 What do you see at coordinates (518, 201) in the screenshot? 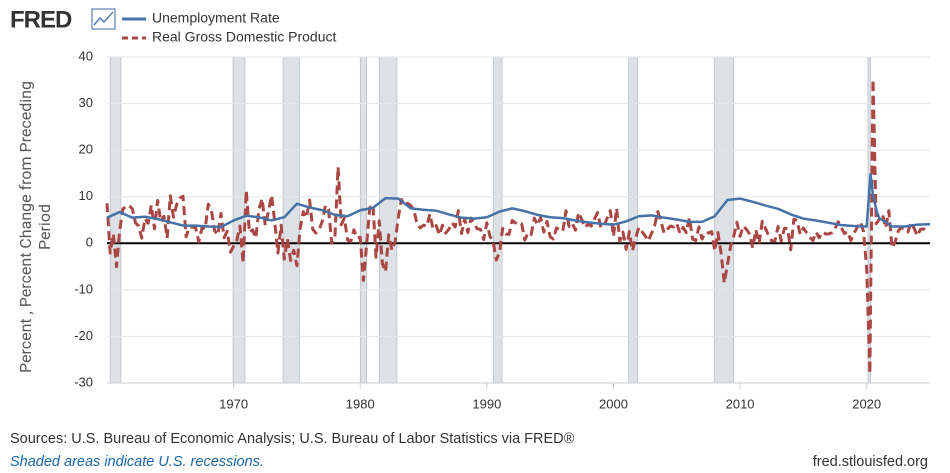
I see `series-line` at bounding box center [518, 201].